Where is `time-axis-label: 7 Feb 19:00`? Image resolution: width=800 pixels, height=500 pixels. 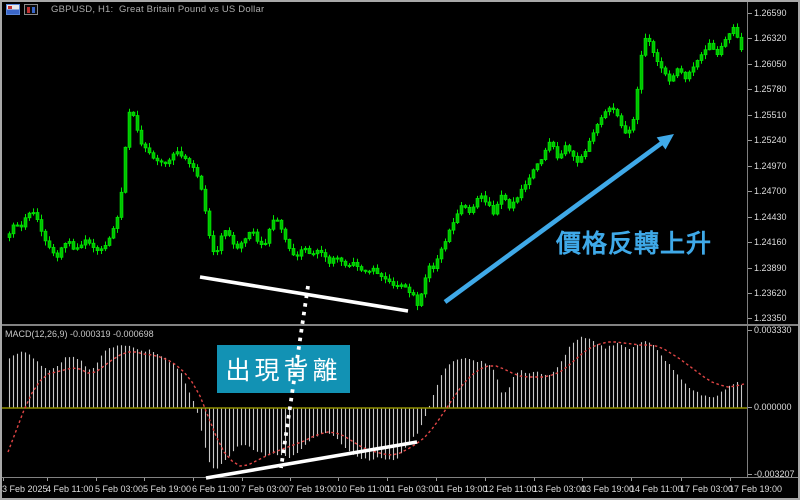
time-axis-label: 7 Feb 19:00 is located at coordinates (313, 489).